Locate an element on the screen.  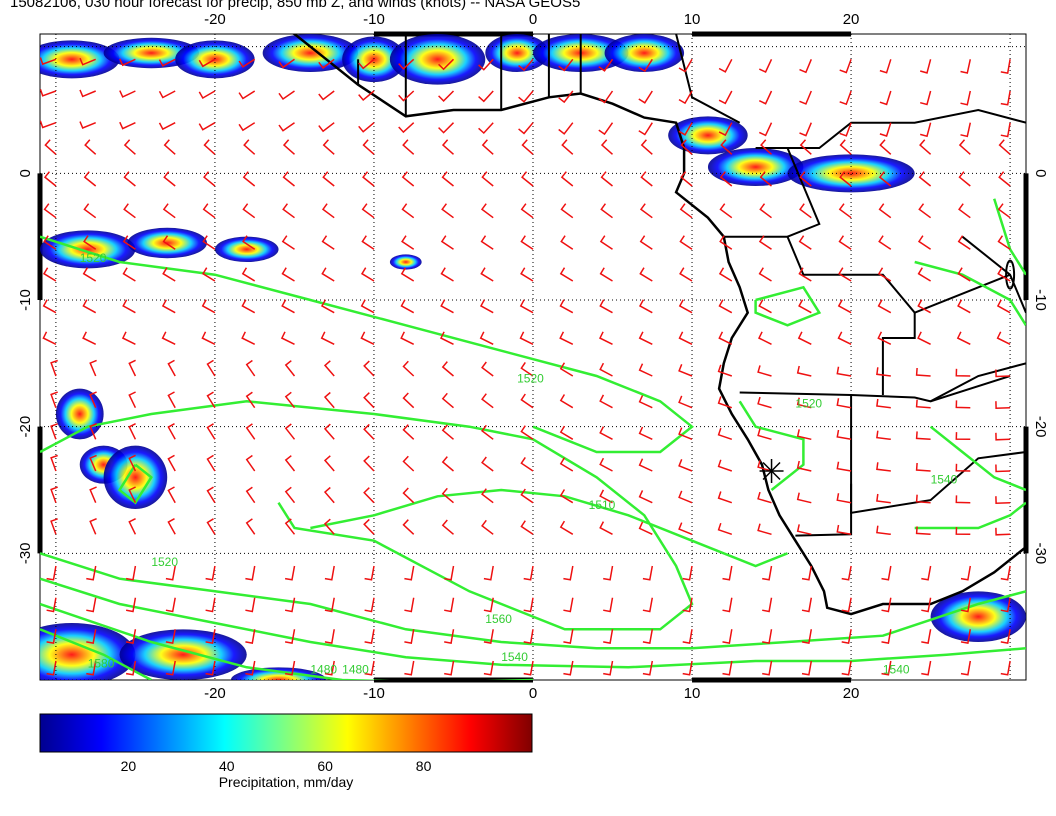
contour-label: 1480 is located at coordinates (323, 670).